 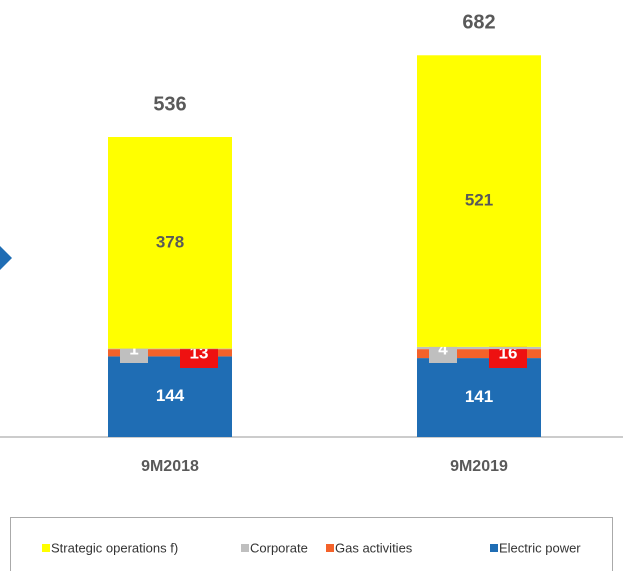 I want to click on legend-box, so click(x=311, y=544).